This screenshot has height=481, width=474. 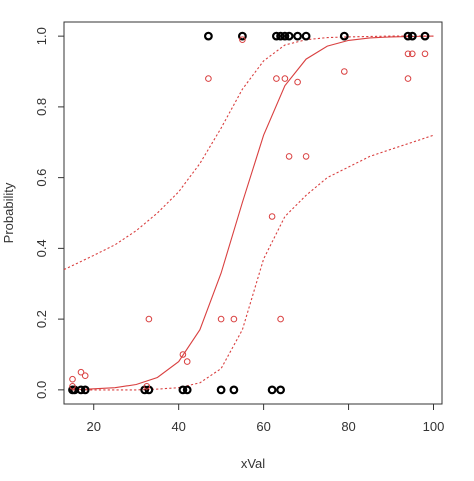 I want to click on x-axis-label: xVal, so click(x=253, y=463).